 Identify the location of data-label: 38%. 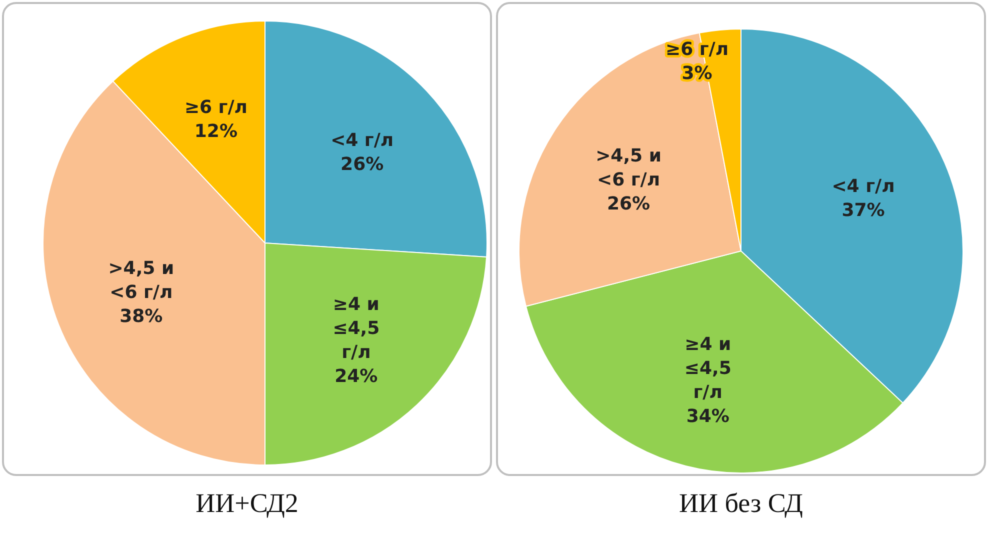
(141, 316).